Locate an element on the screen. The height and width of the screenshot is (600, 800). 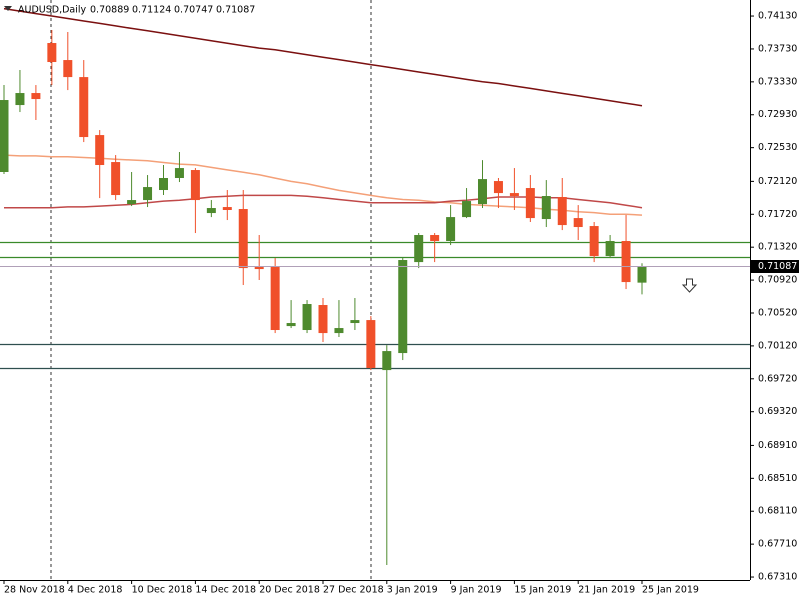
y-tick-label: 0.71720 is located at coordinates (777, 214).